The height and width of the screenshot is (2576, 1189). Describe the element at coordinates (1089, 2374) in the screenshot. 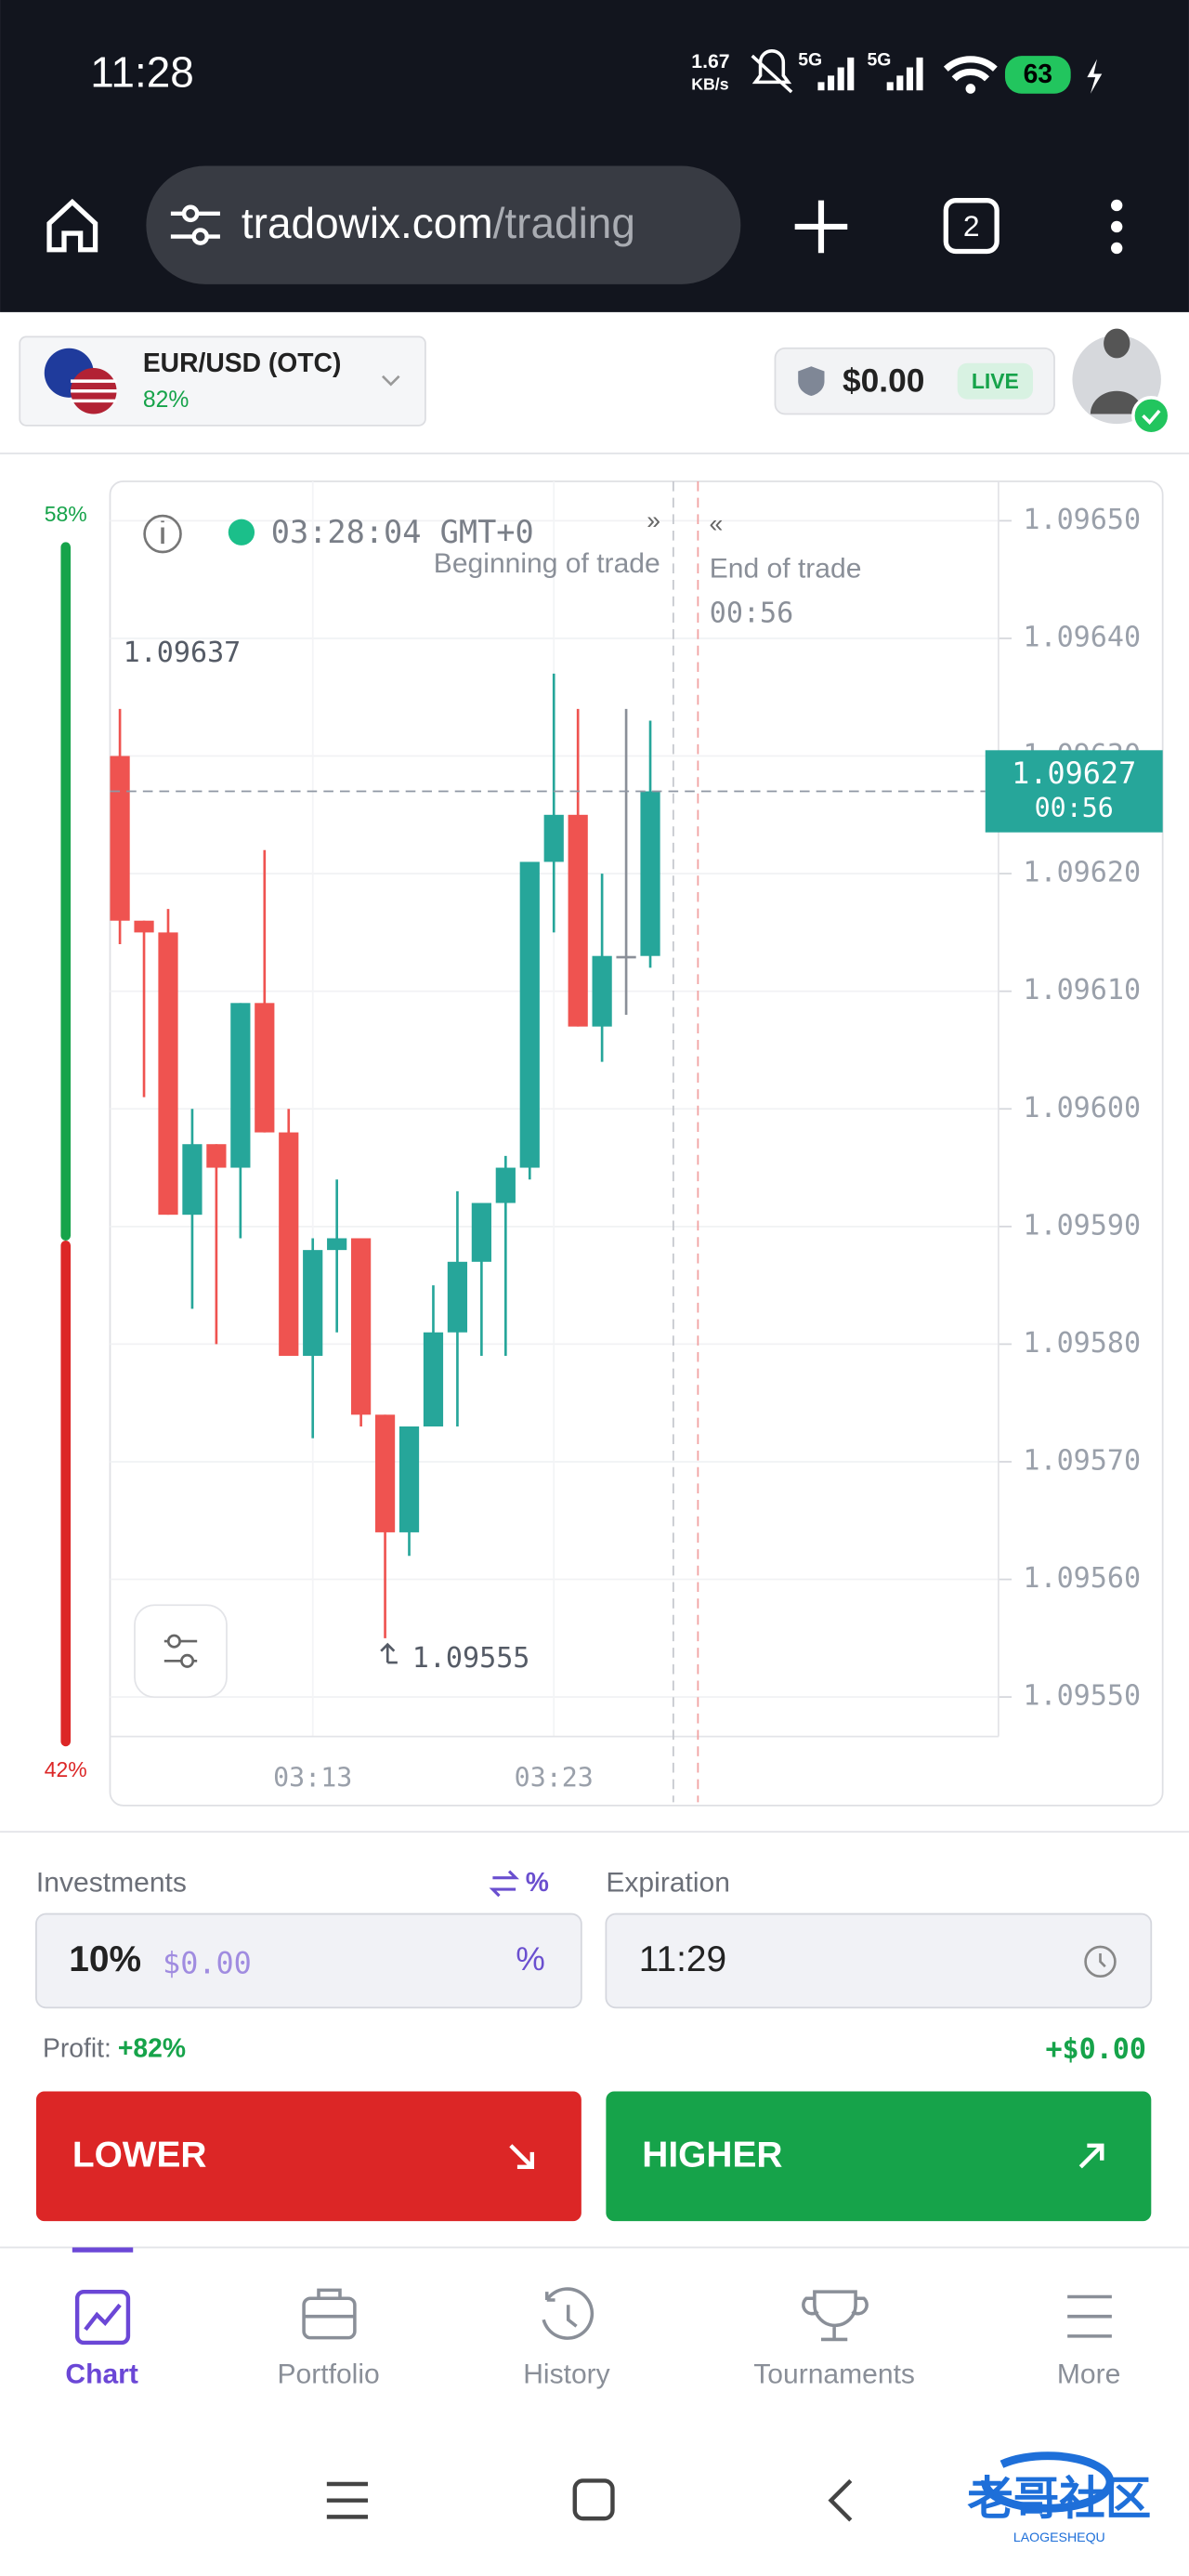

I see `nav-label: More` at that location.